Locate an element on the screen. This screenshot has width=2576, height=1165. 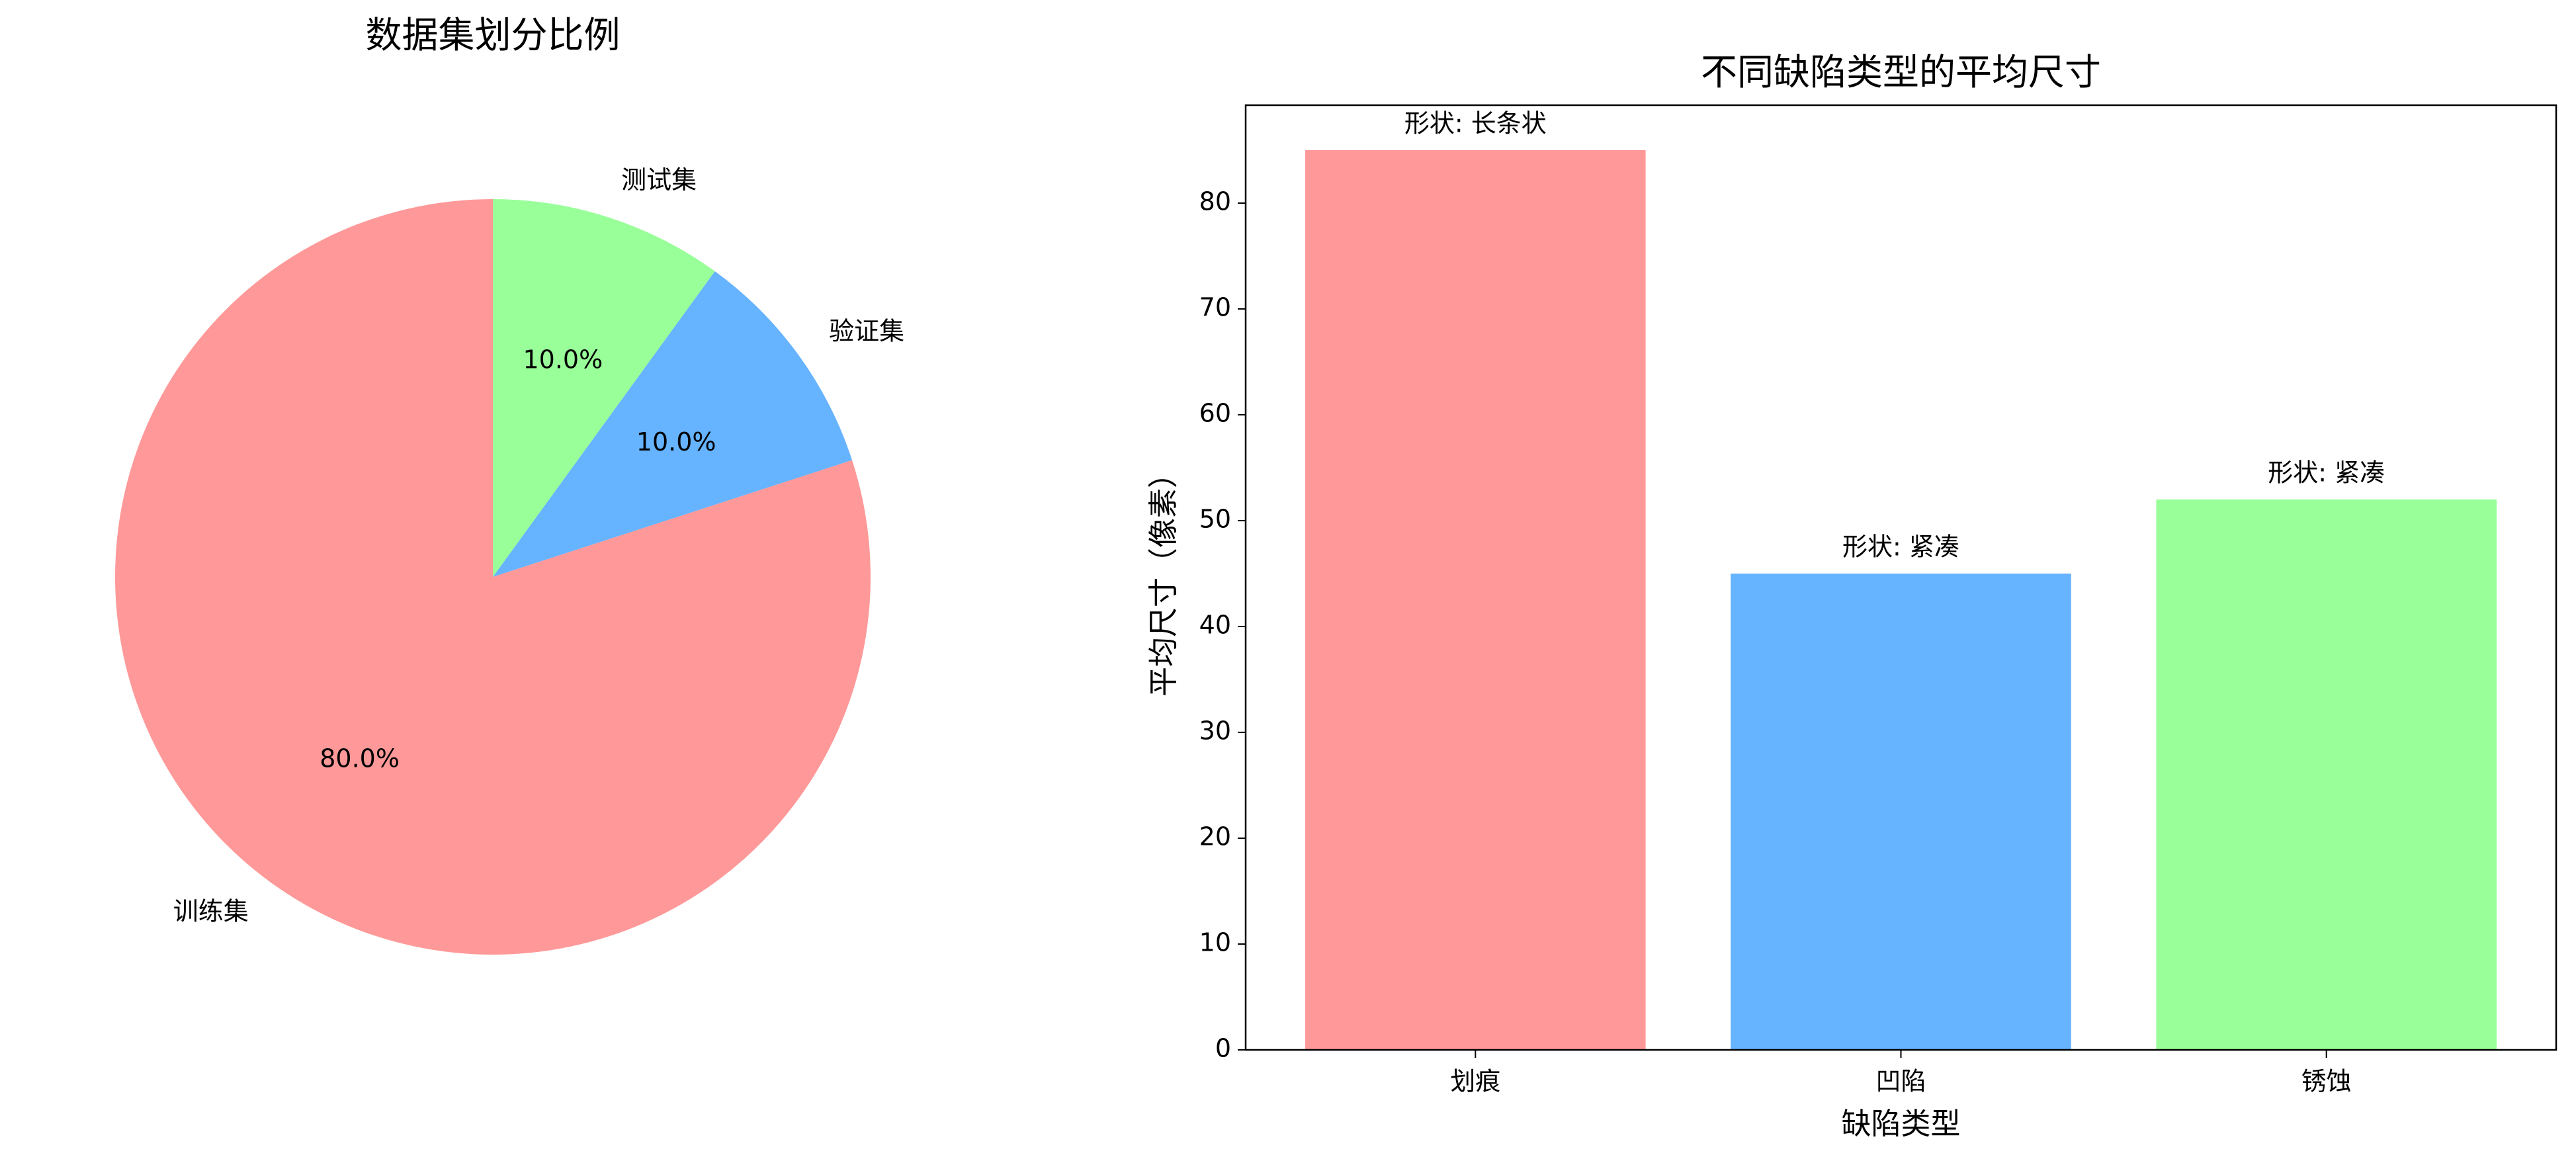
y-tick-label: 60 is located at coordinates (1215, 413).